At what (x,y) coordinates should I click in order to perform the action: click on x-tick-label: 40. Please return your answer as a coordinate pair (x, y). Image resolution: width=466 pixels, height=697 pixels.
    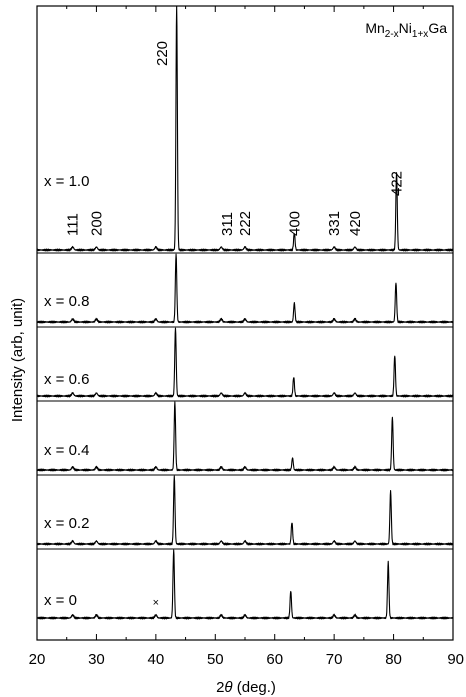
    Looking at the image, I should click on (156, 659).